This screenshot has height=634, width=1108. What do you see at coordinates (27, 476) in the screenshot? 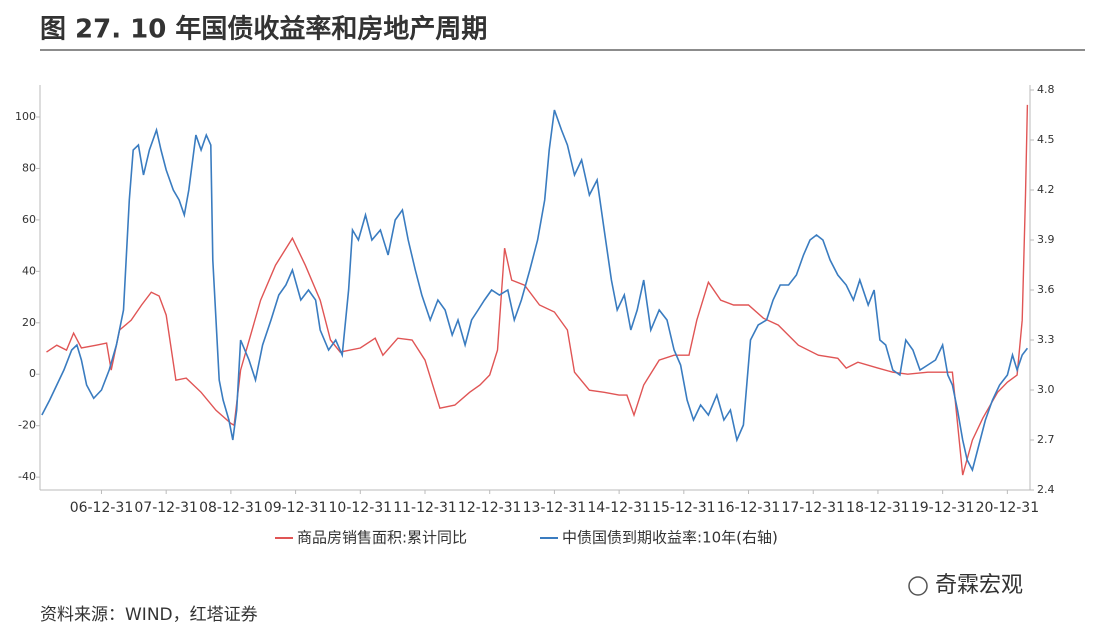
I see `y-tick-label: -40` at bounding box center [27, 476].